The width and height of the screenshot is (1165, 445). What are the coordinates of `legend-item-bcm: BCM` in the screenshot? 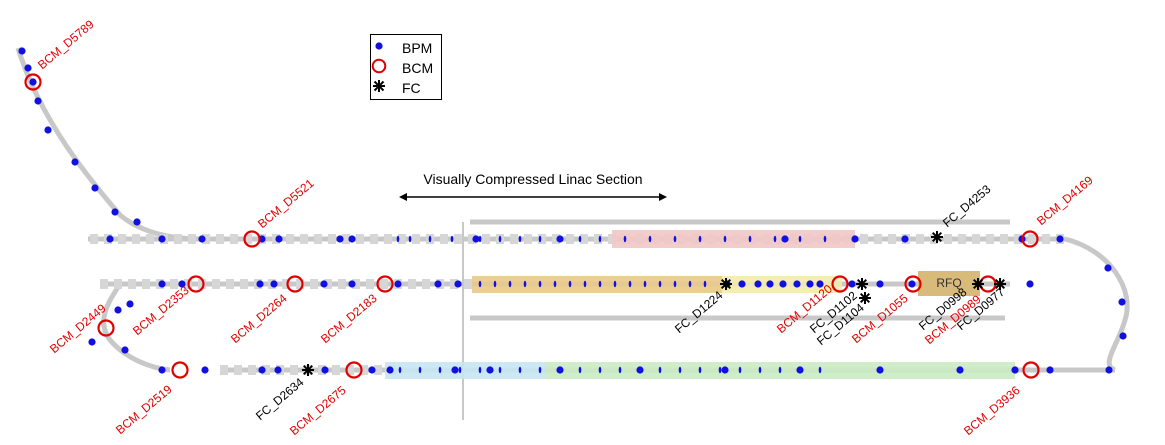 It's located at (406, 68).